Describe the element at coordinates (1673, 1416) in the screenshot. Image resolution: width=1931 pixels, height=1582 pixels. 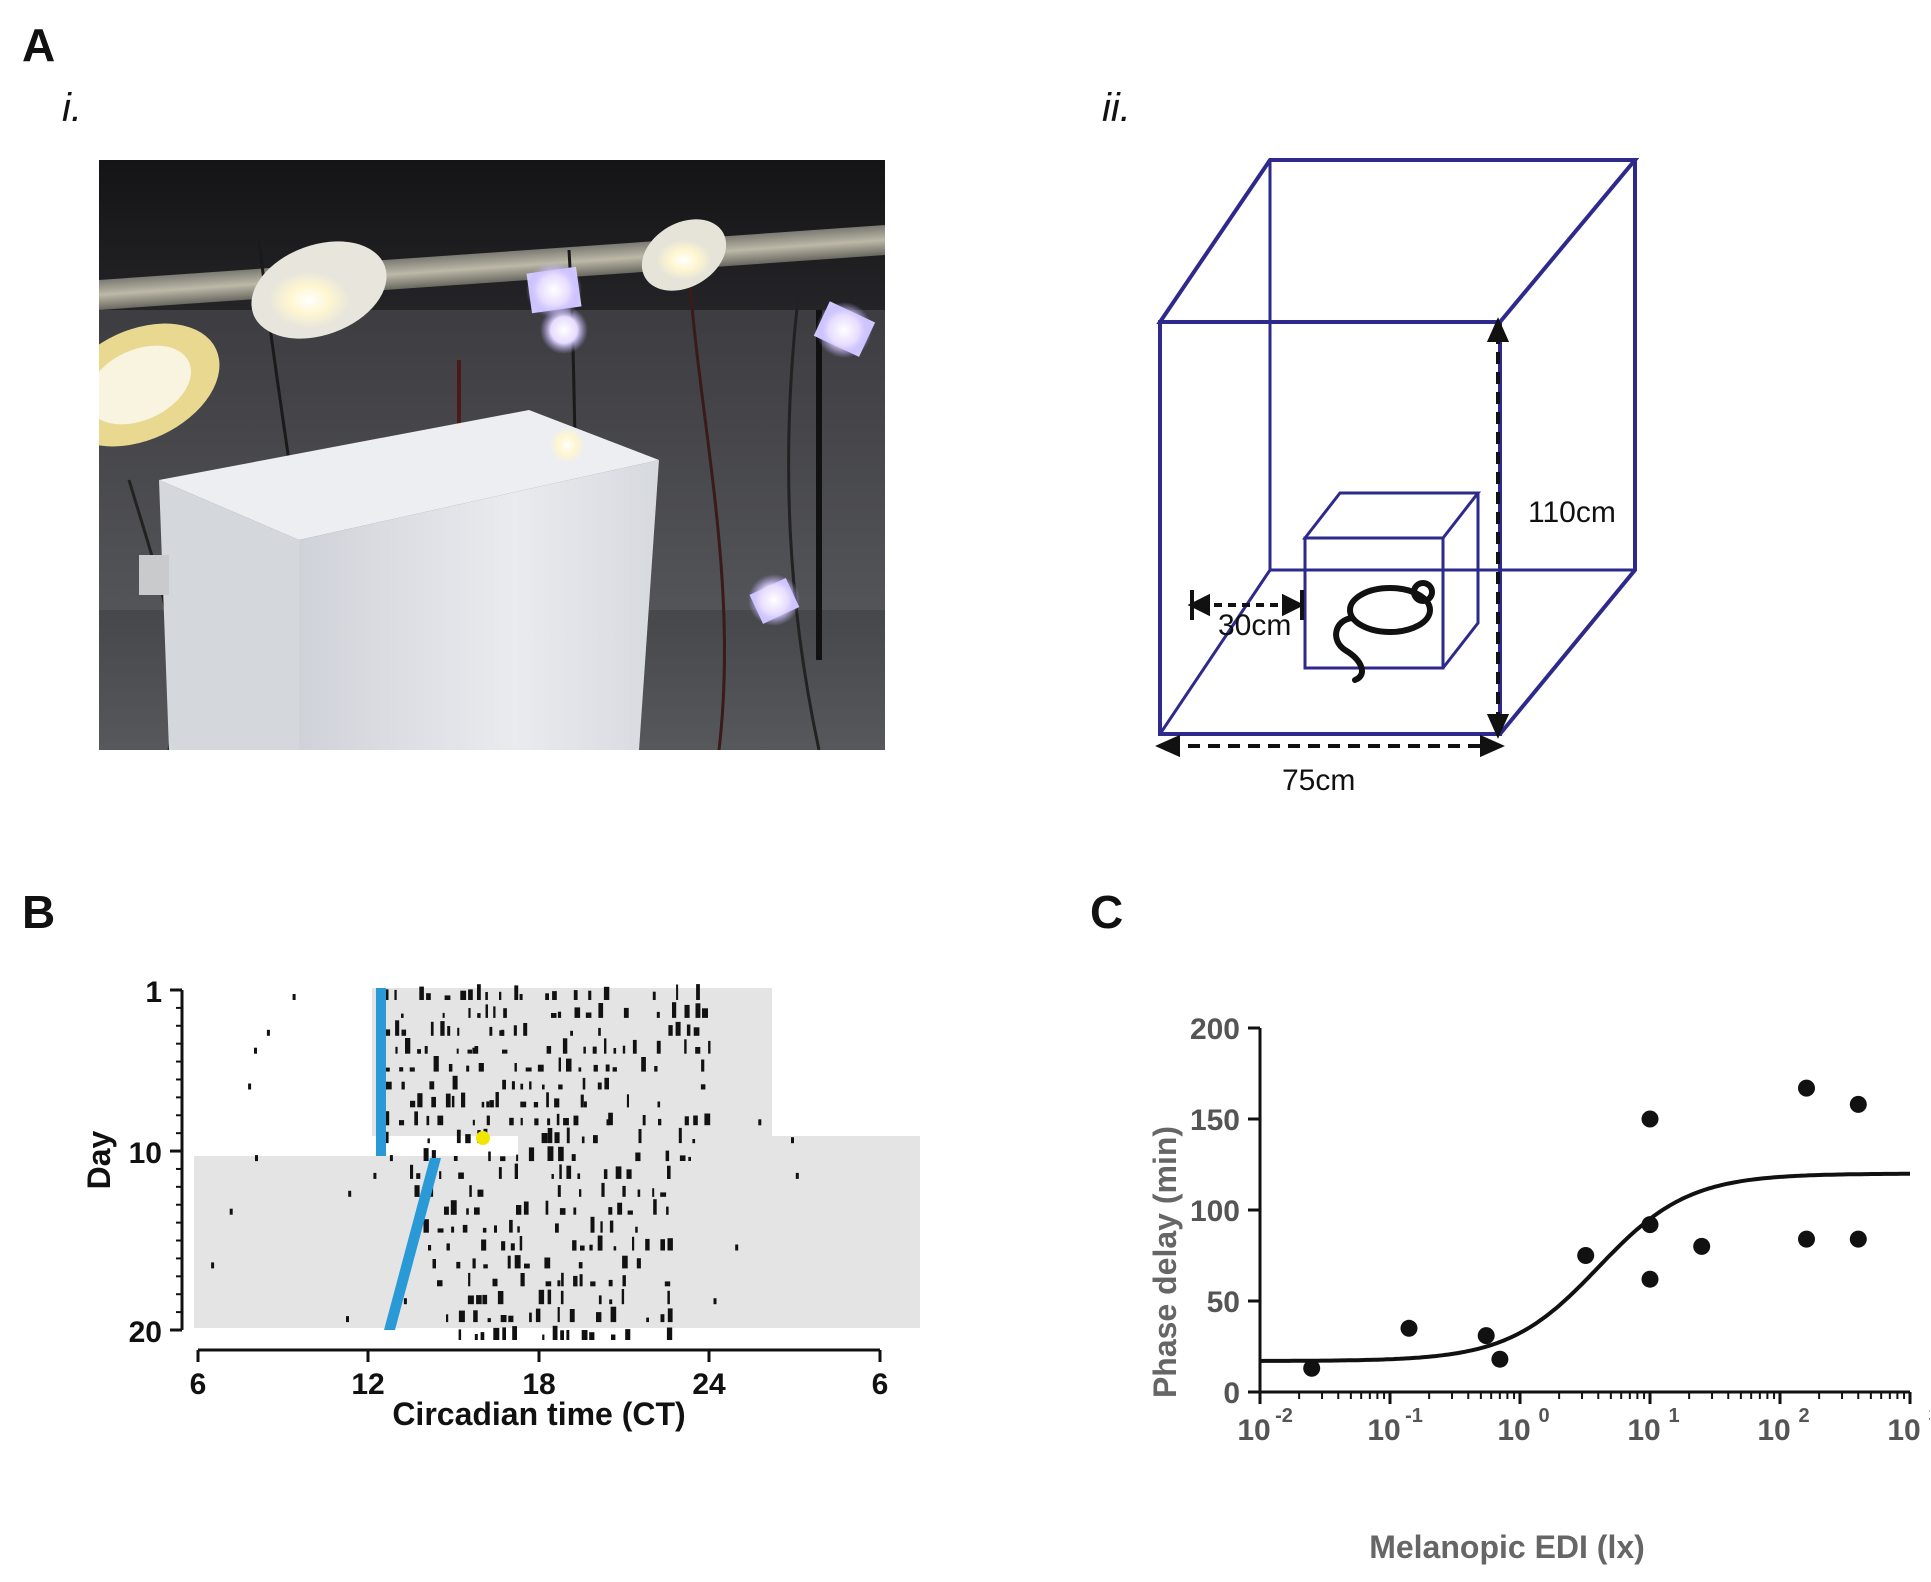
I see `x-tick-exponent: 1` at that location.